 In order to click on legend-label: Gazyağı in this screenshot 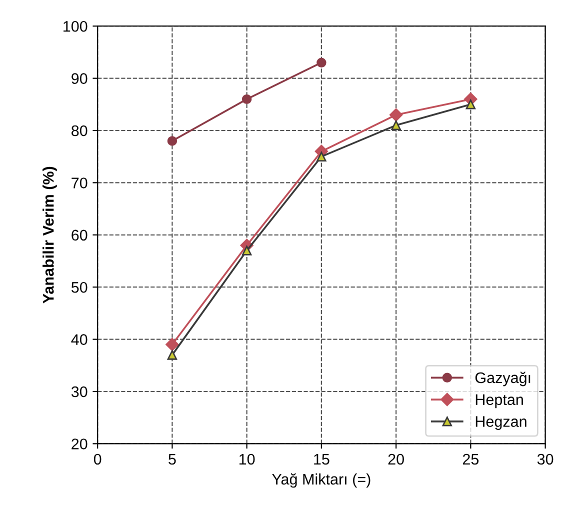, I will do `click(502, 379)`.